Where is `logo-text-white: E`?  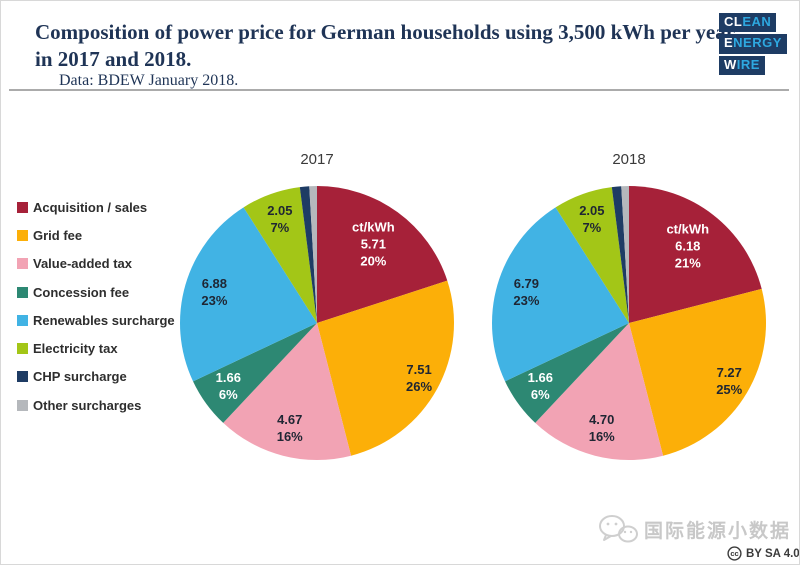
logo-text-white: E is located at coordinates (729, 43).